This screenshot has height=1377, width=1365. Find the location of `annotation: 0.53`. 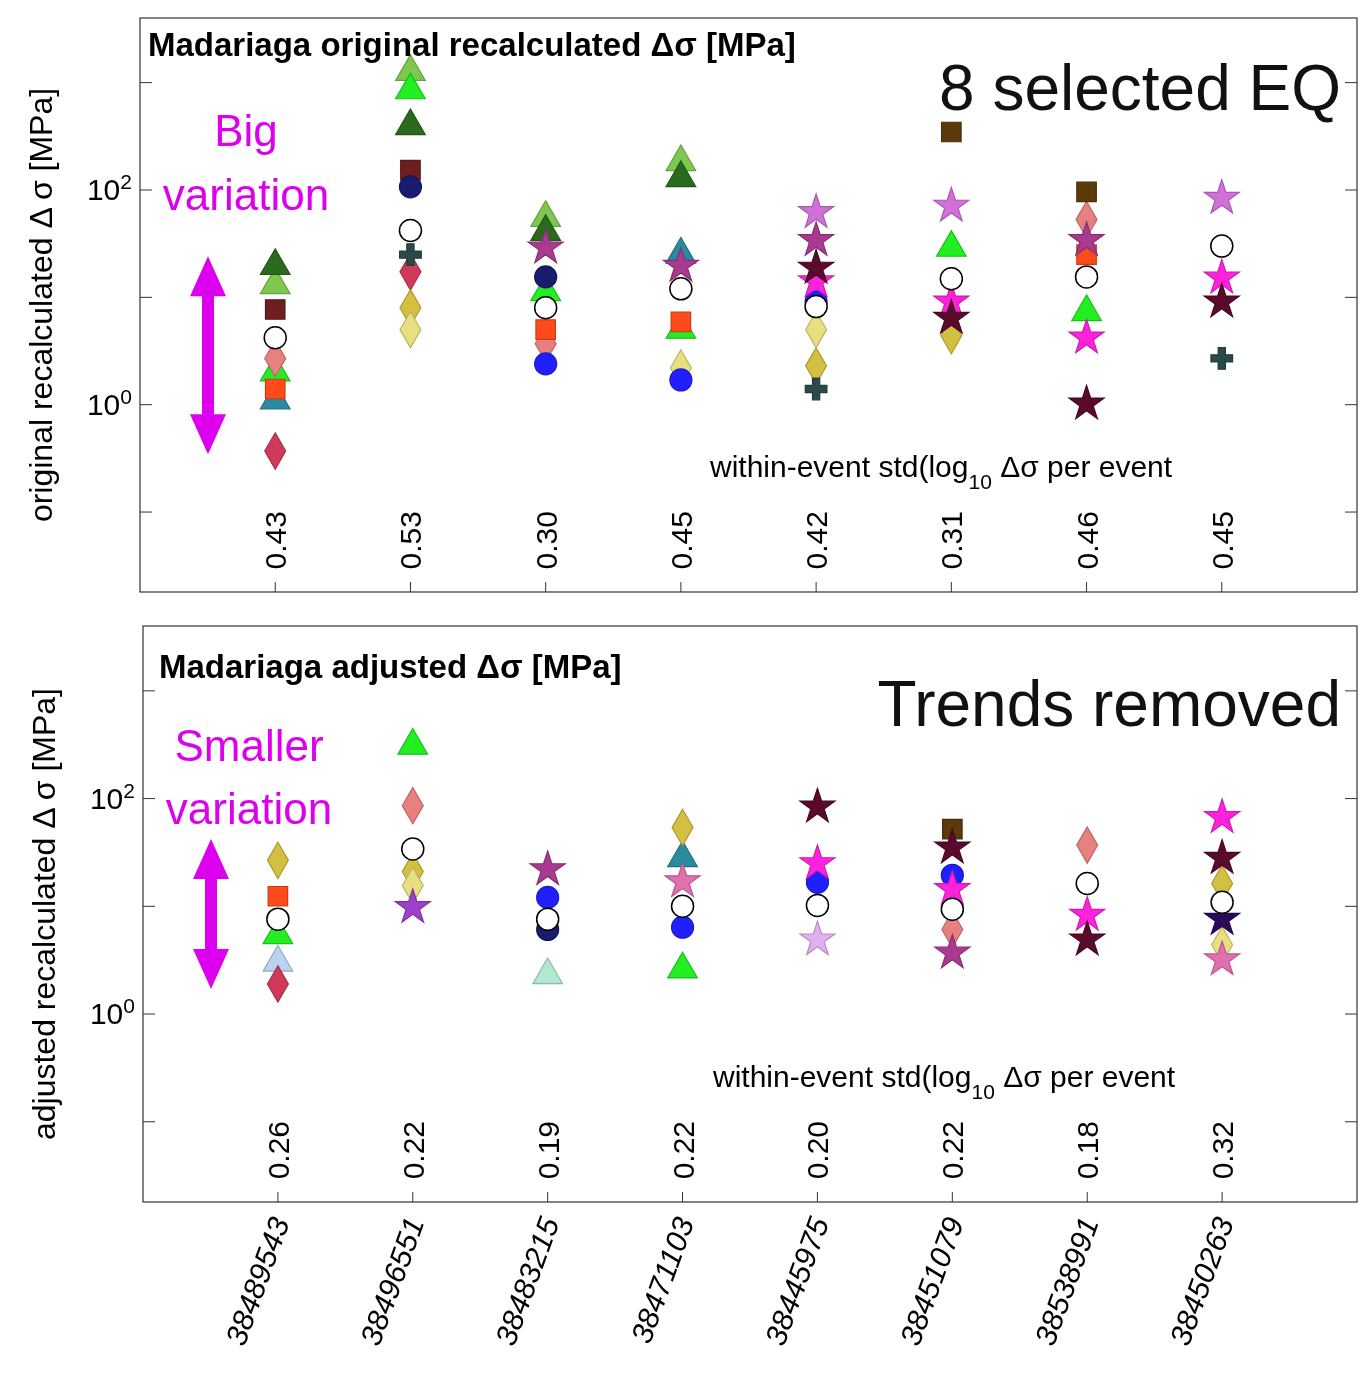

annotation: 0.53 is located at coordinates (411, 540).